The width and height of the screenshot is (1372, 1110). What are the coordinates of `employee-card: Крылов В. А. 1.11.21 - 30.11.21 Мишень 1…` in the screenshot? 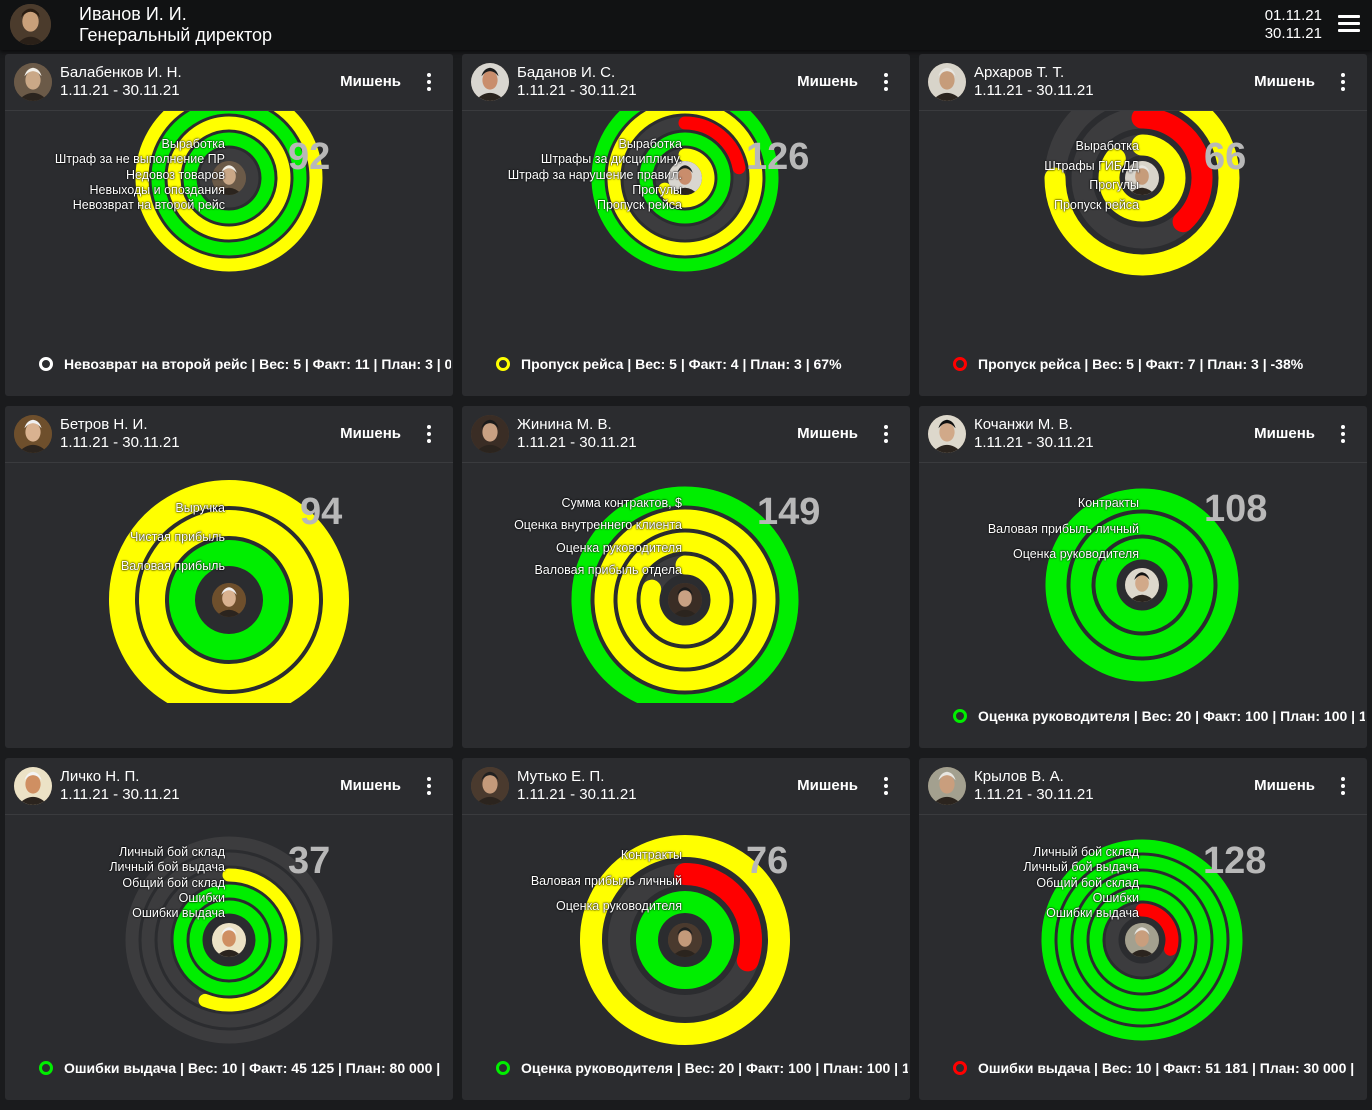 It's located at (1143, 929).